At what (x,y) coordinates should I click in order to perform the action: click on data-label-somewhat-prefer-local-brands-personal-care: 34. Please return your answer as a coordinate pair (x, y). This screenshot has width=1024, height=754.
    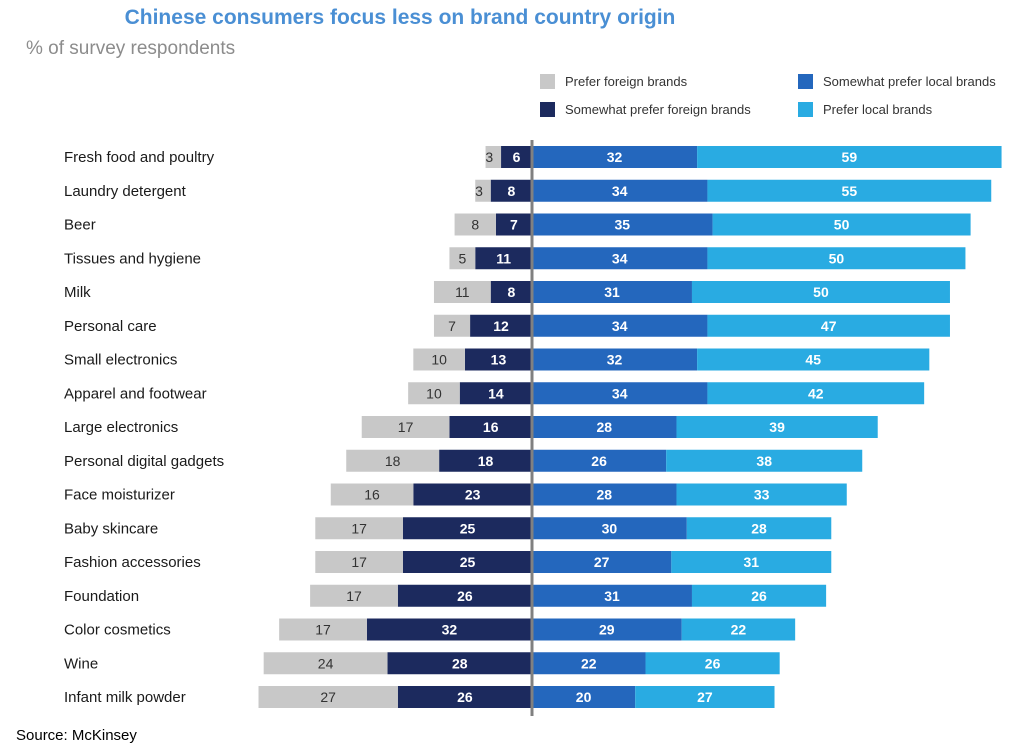
    Looking at the image, I should click on (620, 326).